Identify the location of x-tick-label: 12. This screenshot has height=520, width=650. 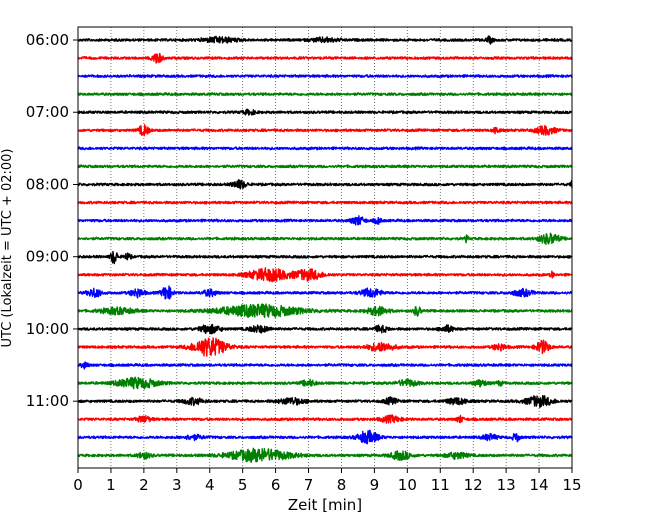
(473, 485).